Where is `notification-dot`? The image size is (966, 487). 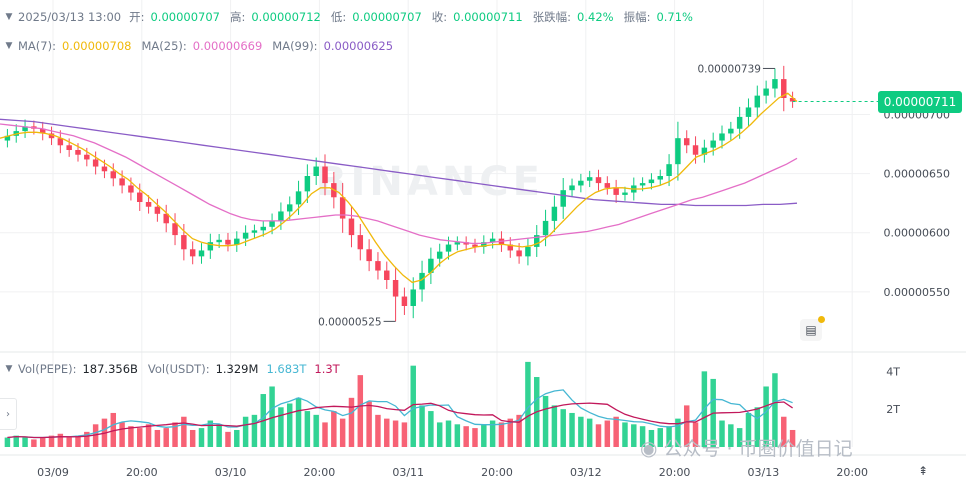
notification-dot is located at coordinates (821, 319).